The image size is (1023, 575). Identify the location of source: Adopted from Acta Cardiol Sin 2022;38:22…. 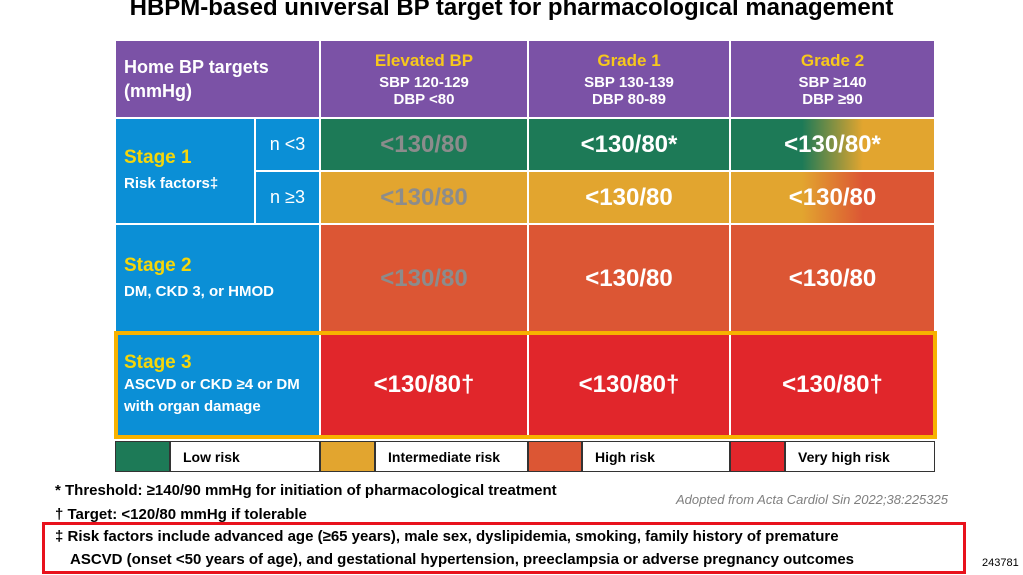
(812, 499).